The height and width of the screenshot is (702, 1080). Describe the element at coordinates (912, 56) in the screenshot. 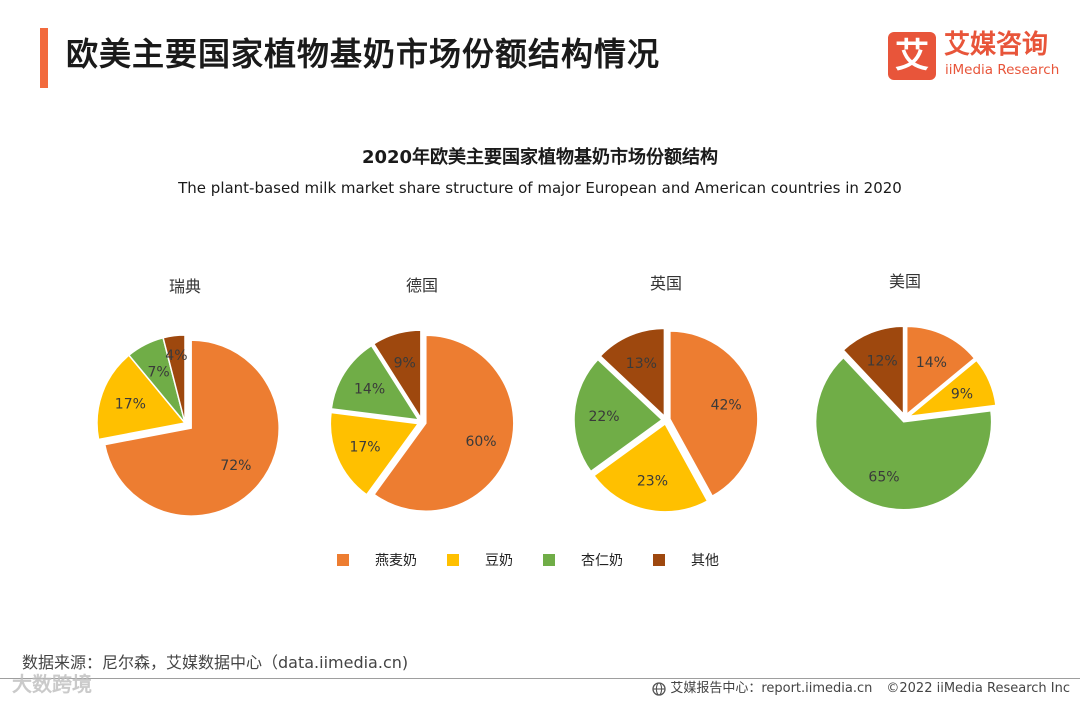

I see `logo-mark-icon: 艾` at that location.